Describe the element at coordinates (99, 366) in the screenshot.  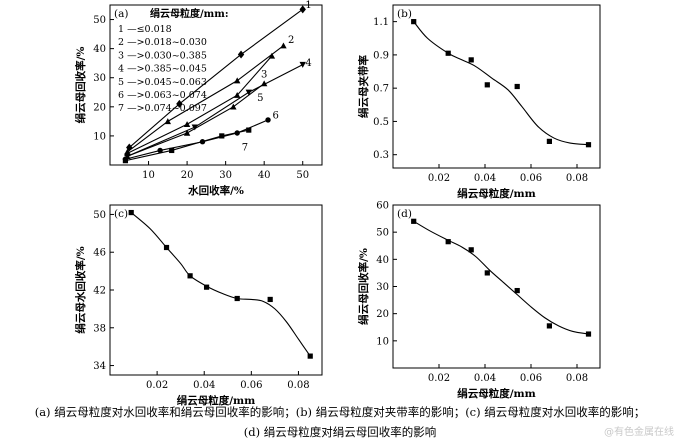
I see `y-tick-label-c-0: 34` at that location.